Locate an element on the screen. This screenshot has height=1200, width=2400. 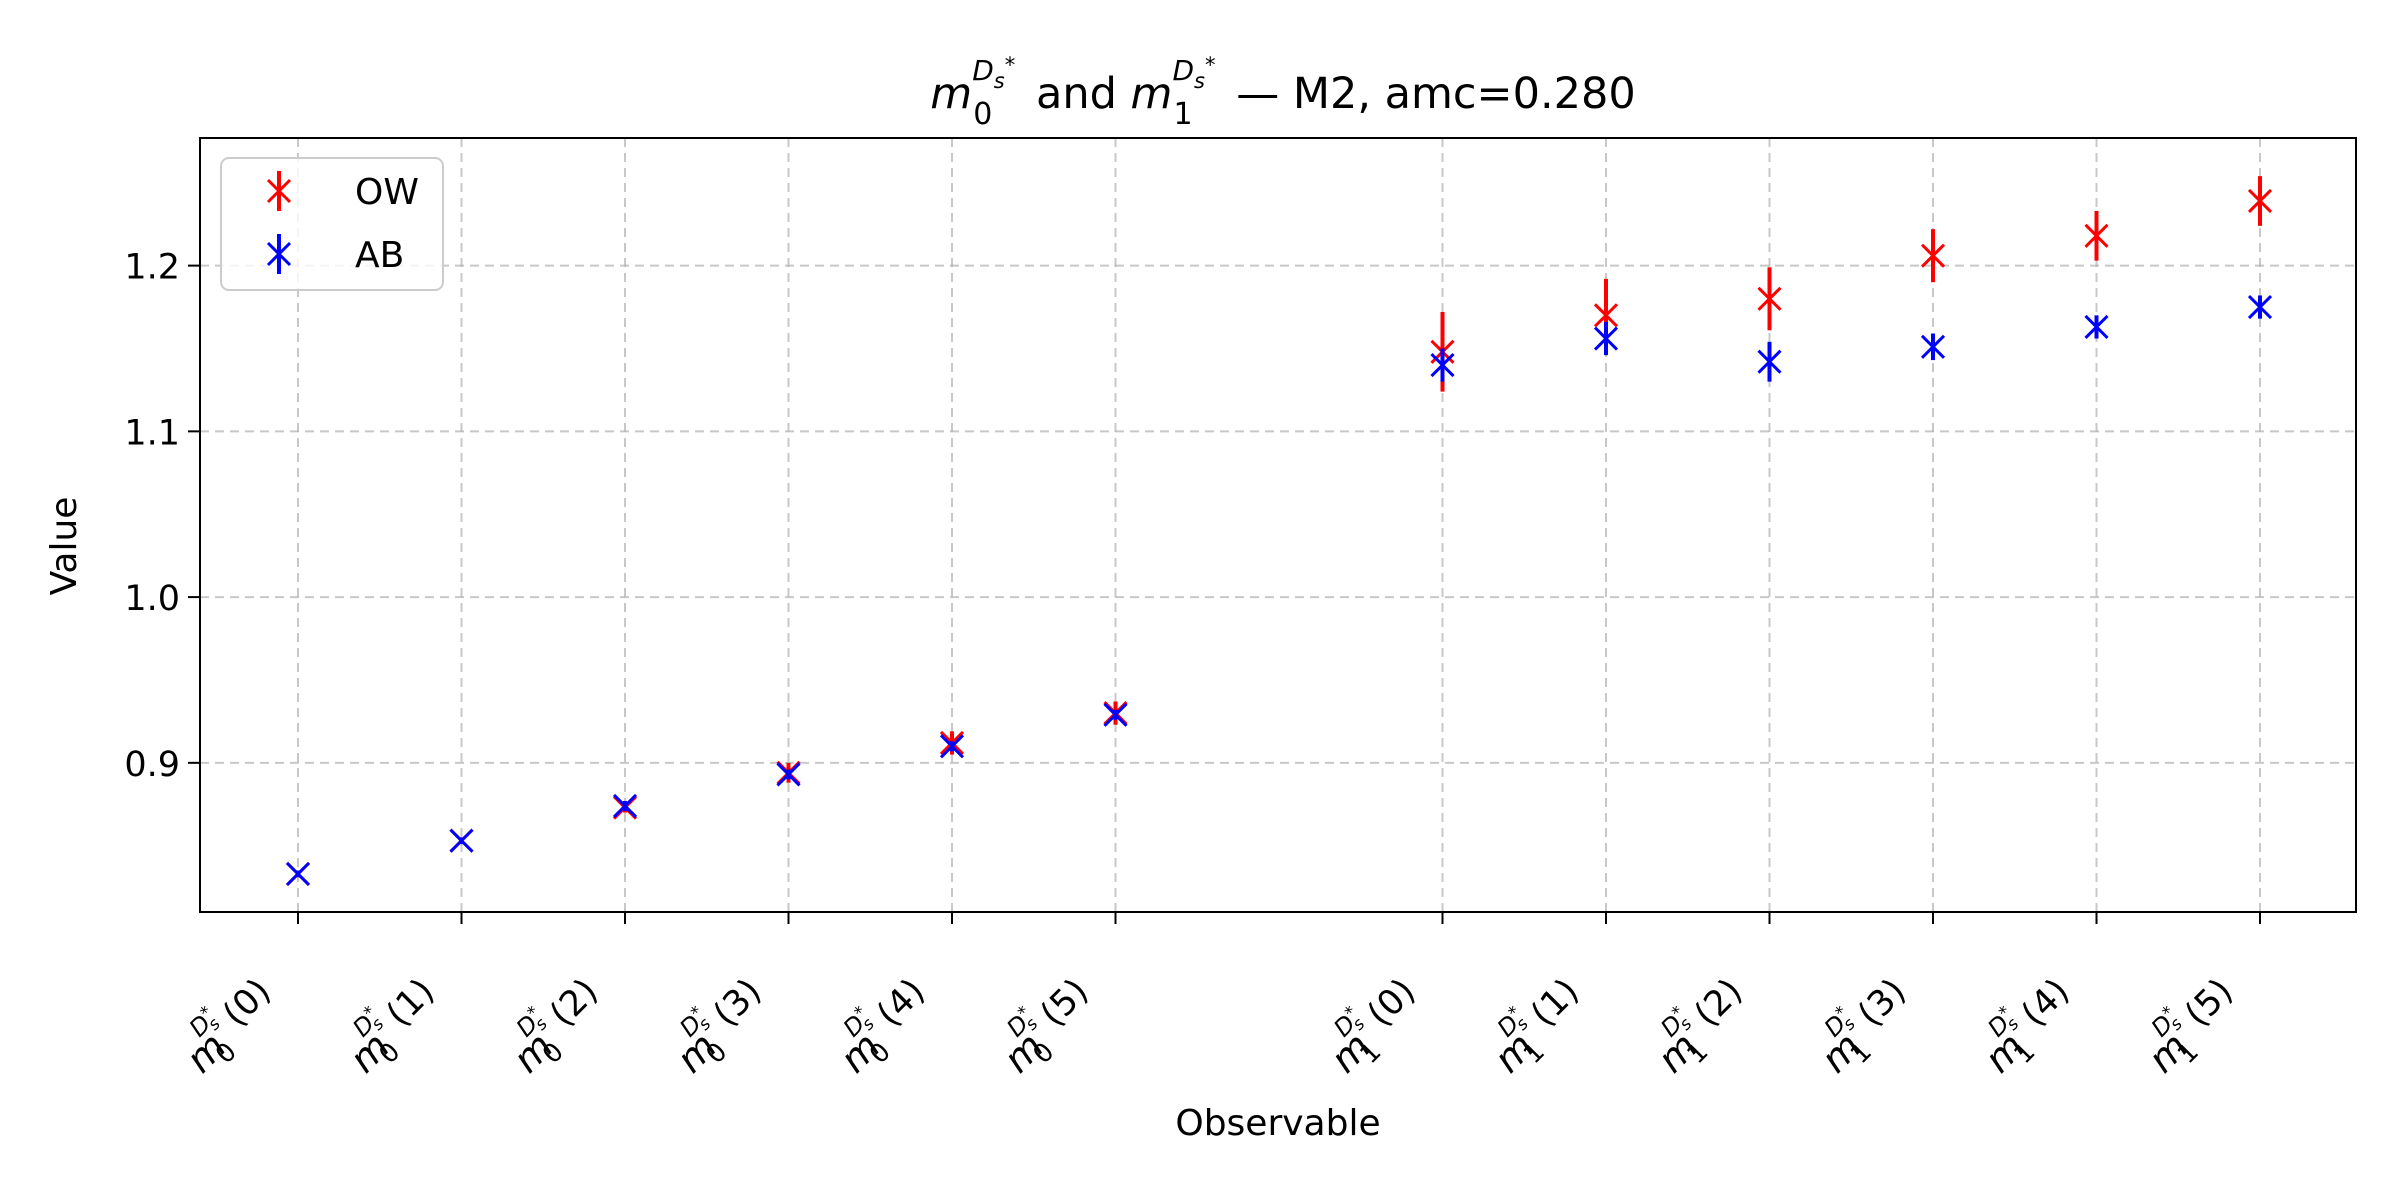
x-axis-label: Observable is located at coordinates (1277, 1123).